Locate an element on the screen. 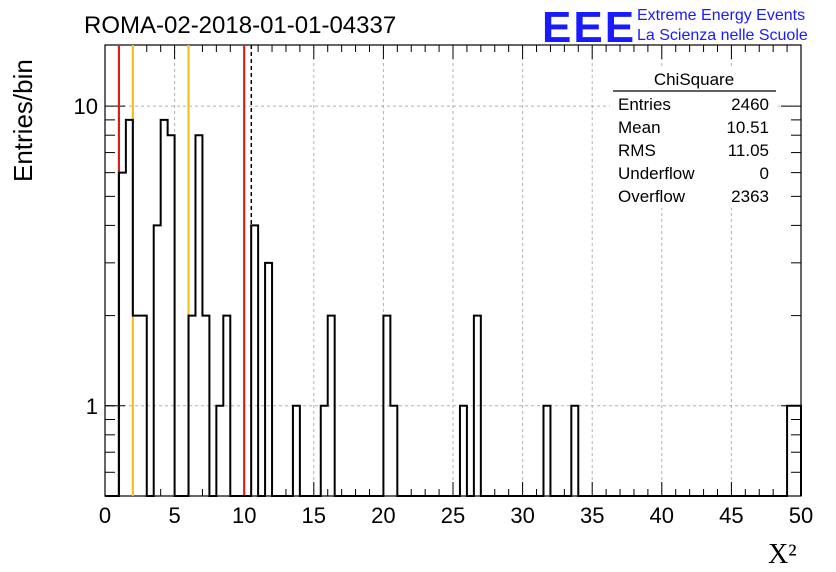 This screenshot has height=572, width=836. y-tick-label: 10 is located at coordinates (86, 106).